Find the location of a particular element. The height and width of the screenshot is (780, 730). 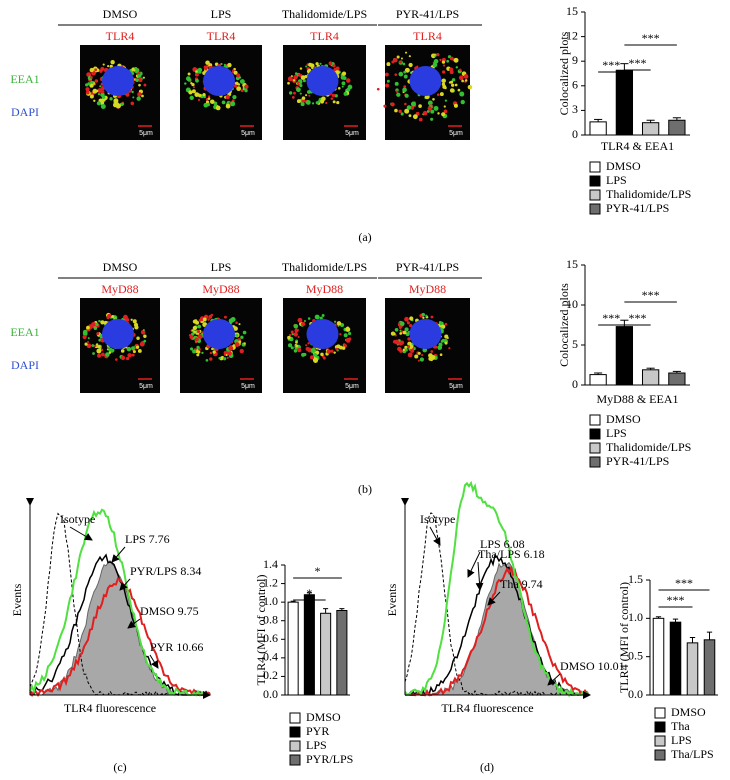

channel-label: DAPI is located at coordinates (25, 365).